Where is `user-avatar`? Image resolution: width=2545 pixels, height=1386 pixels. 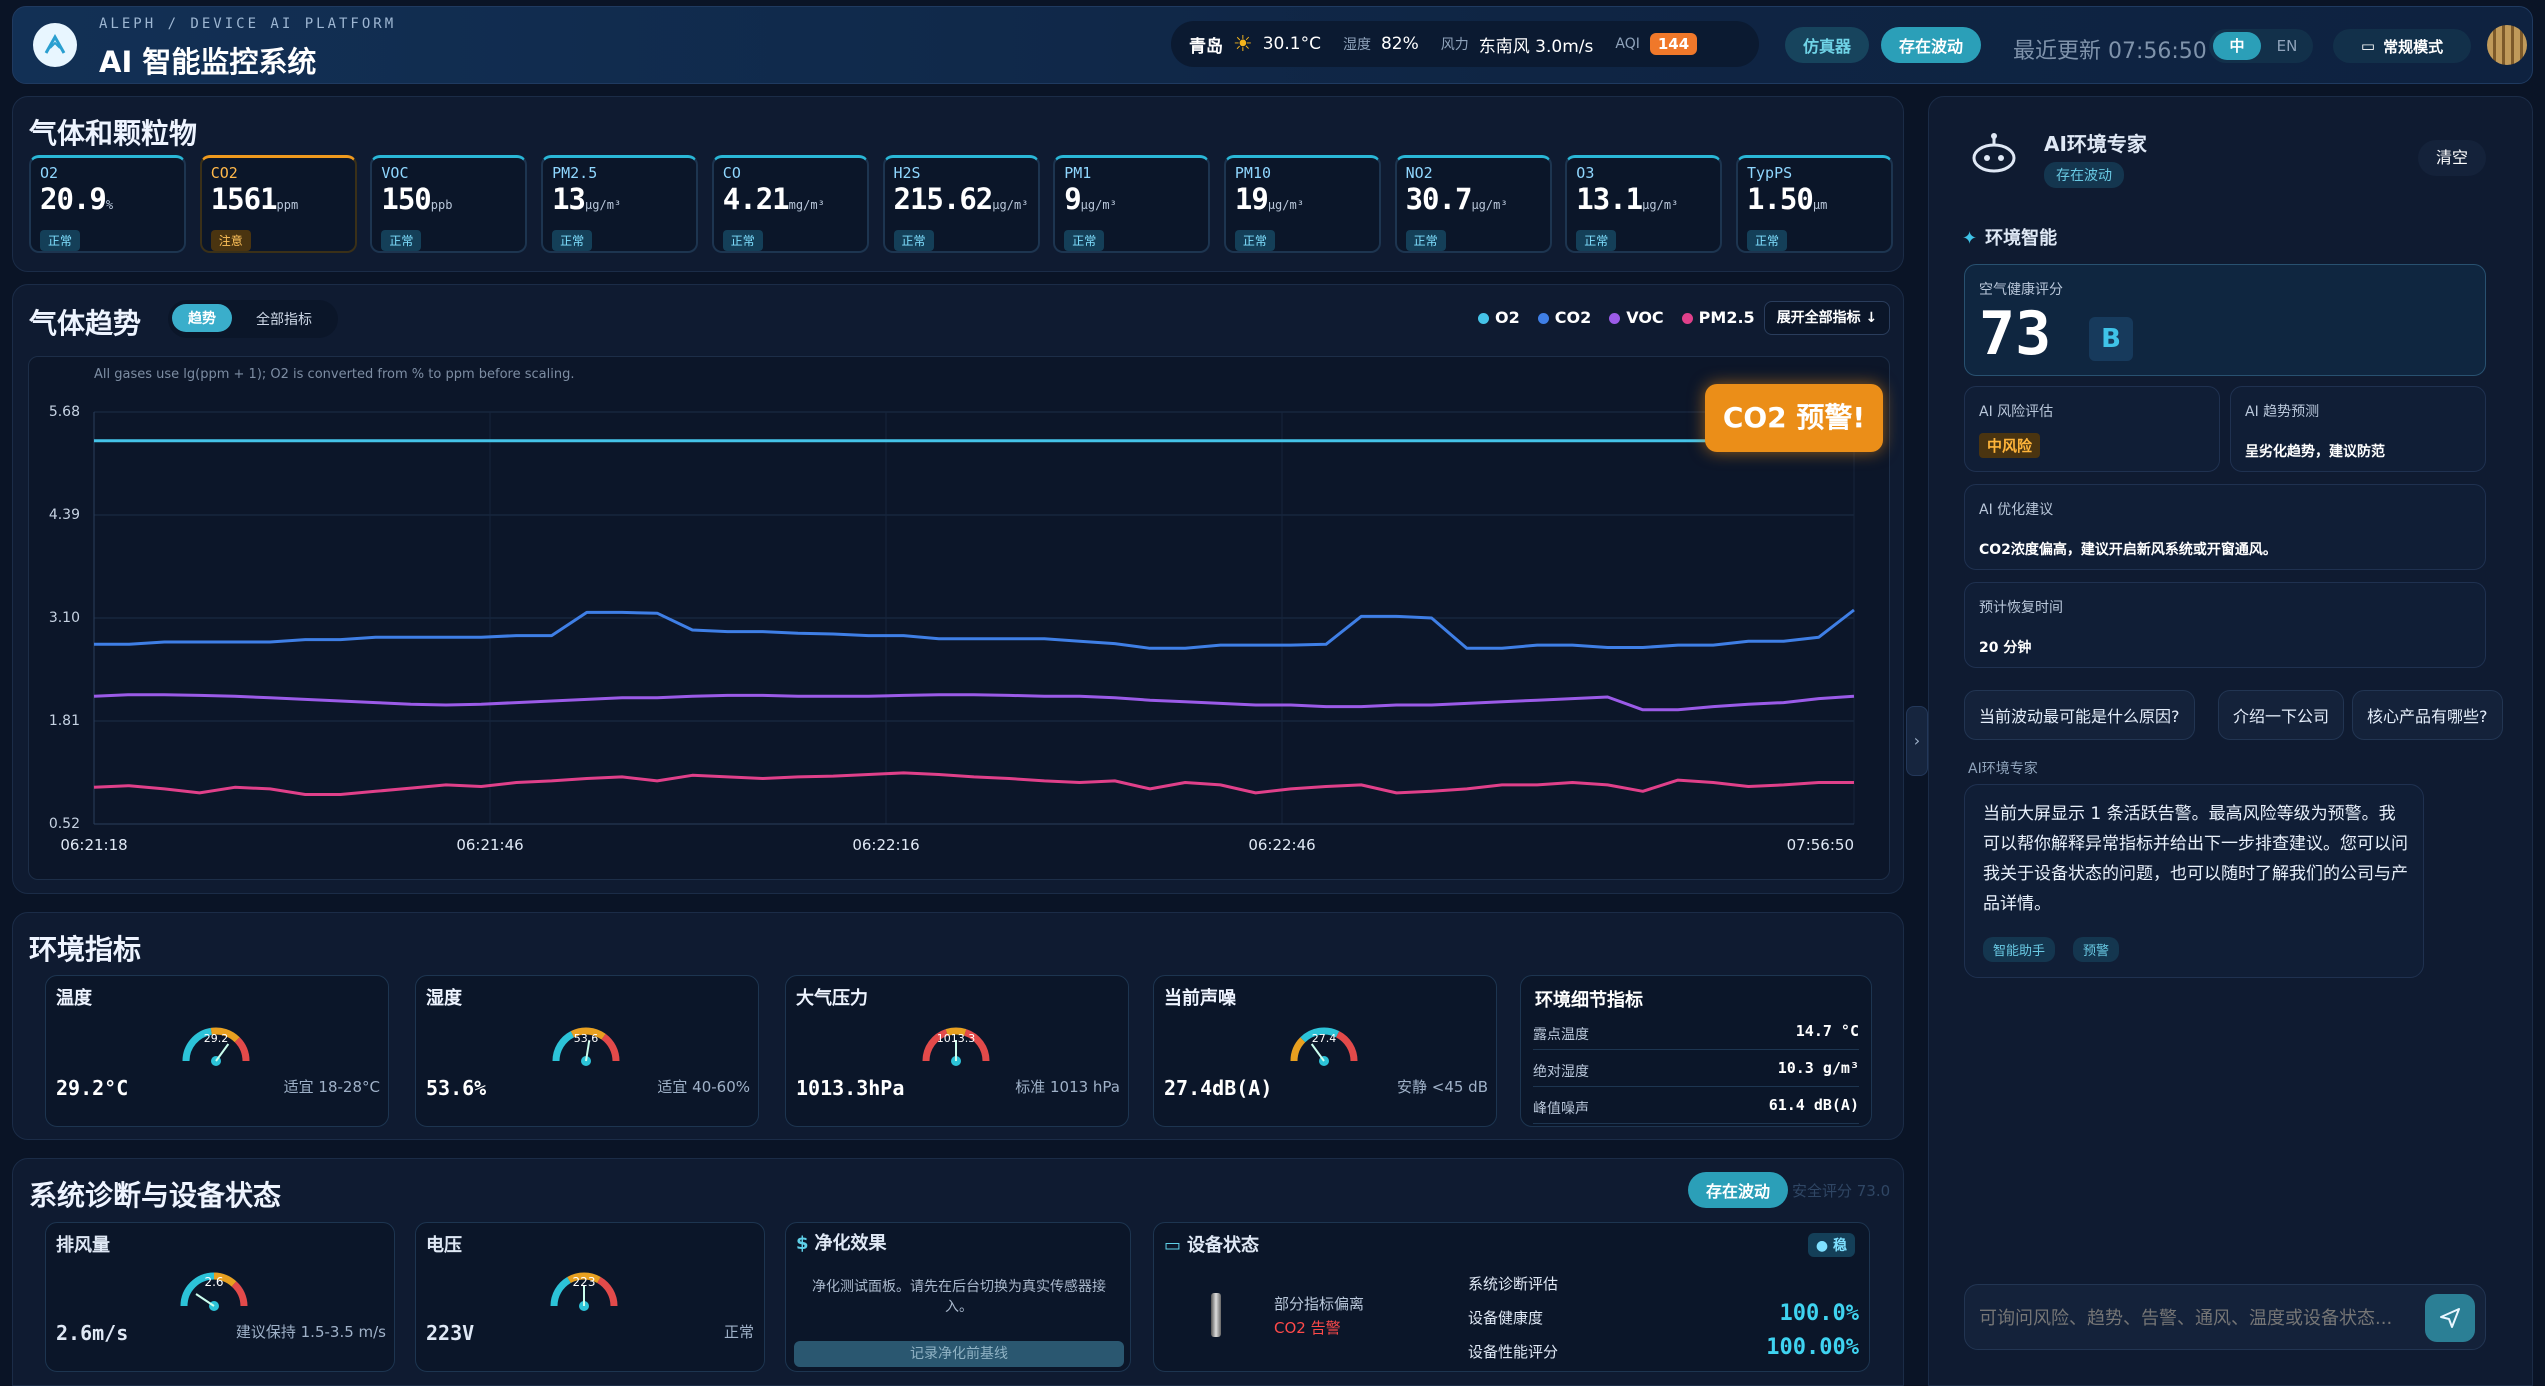
user-avatar is located at coordinates (2507, 45).